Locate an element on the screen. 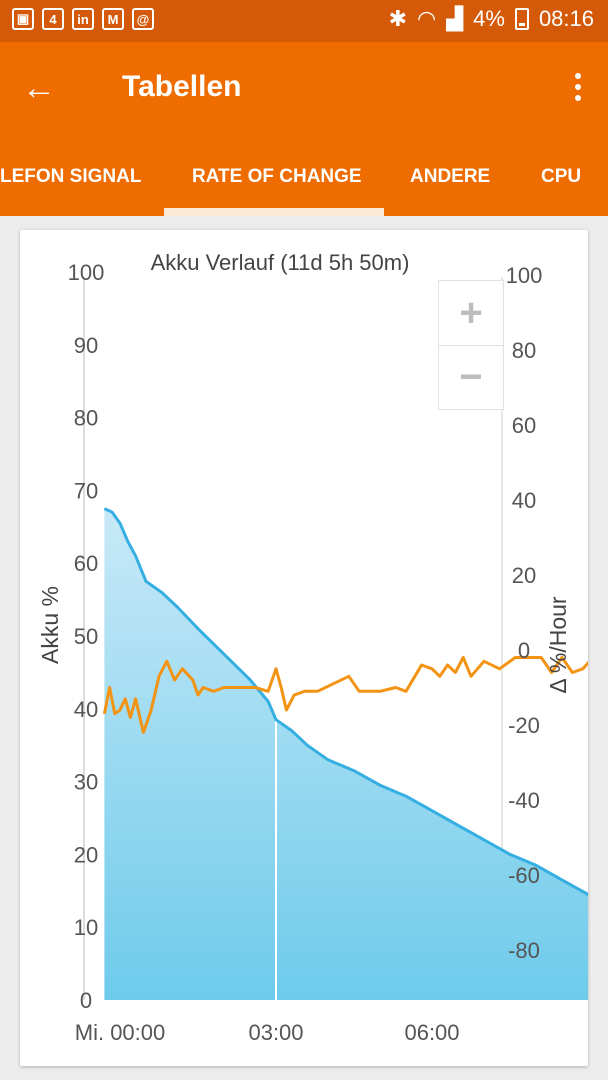  clock: 08:16 is located at coordinates (566, 18).